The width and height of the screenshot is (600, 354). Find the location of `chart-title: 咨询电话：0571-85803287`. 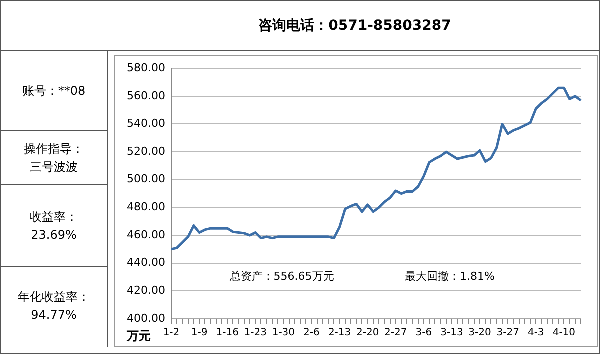

chart-title: 咨询电话：0571-85803287 is located at coordinates (300, 26).